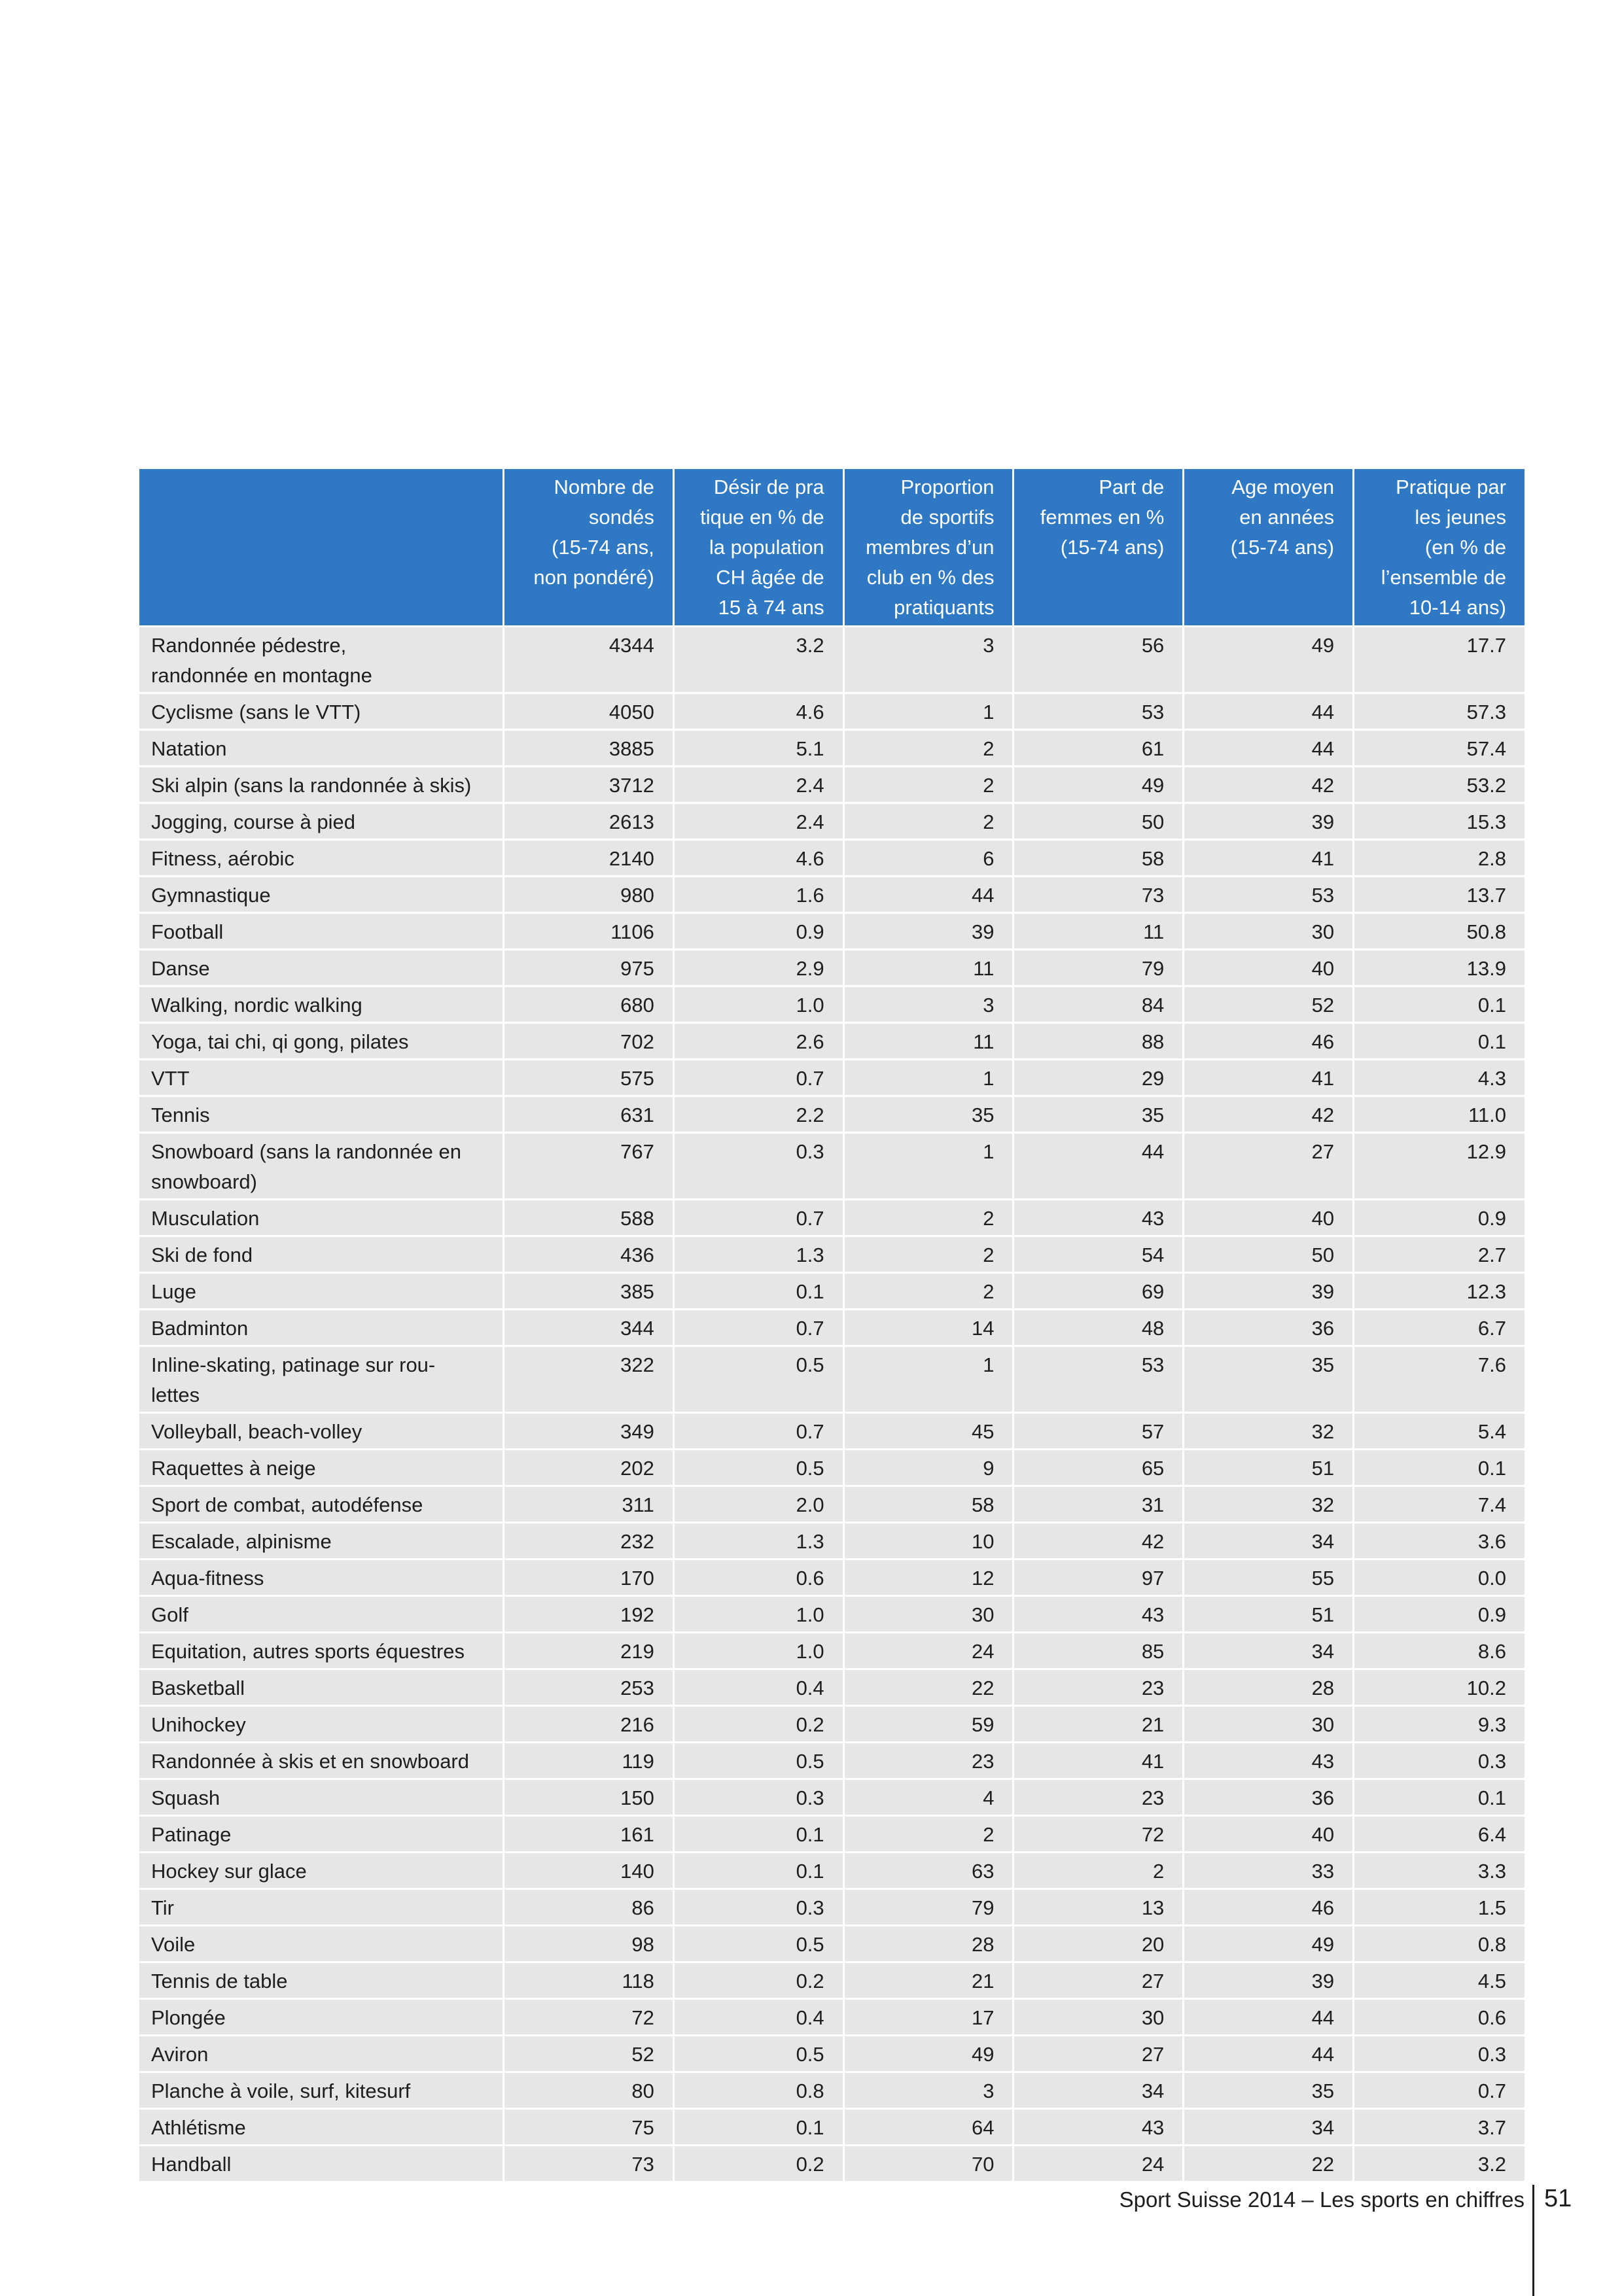 Image resolution: width=1622 pixels, height=2296 pixels. I want to click on table-row: Aviron 52 0.5 49 27 44 0.3, so click(832, 2052).